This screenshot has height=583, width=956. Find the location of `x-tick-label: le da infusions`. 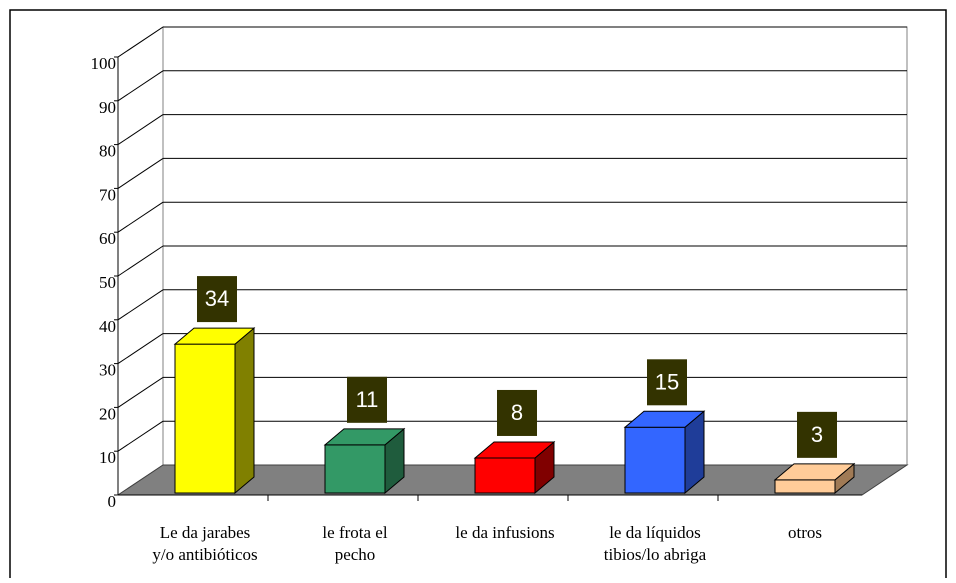

x-tick-label: le da infusions is located at coordinates (504, 532).